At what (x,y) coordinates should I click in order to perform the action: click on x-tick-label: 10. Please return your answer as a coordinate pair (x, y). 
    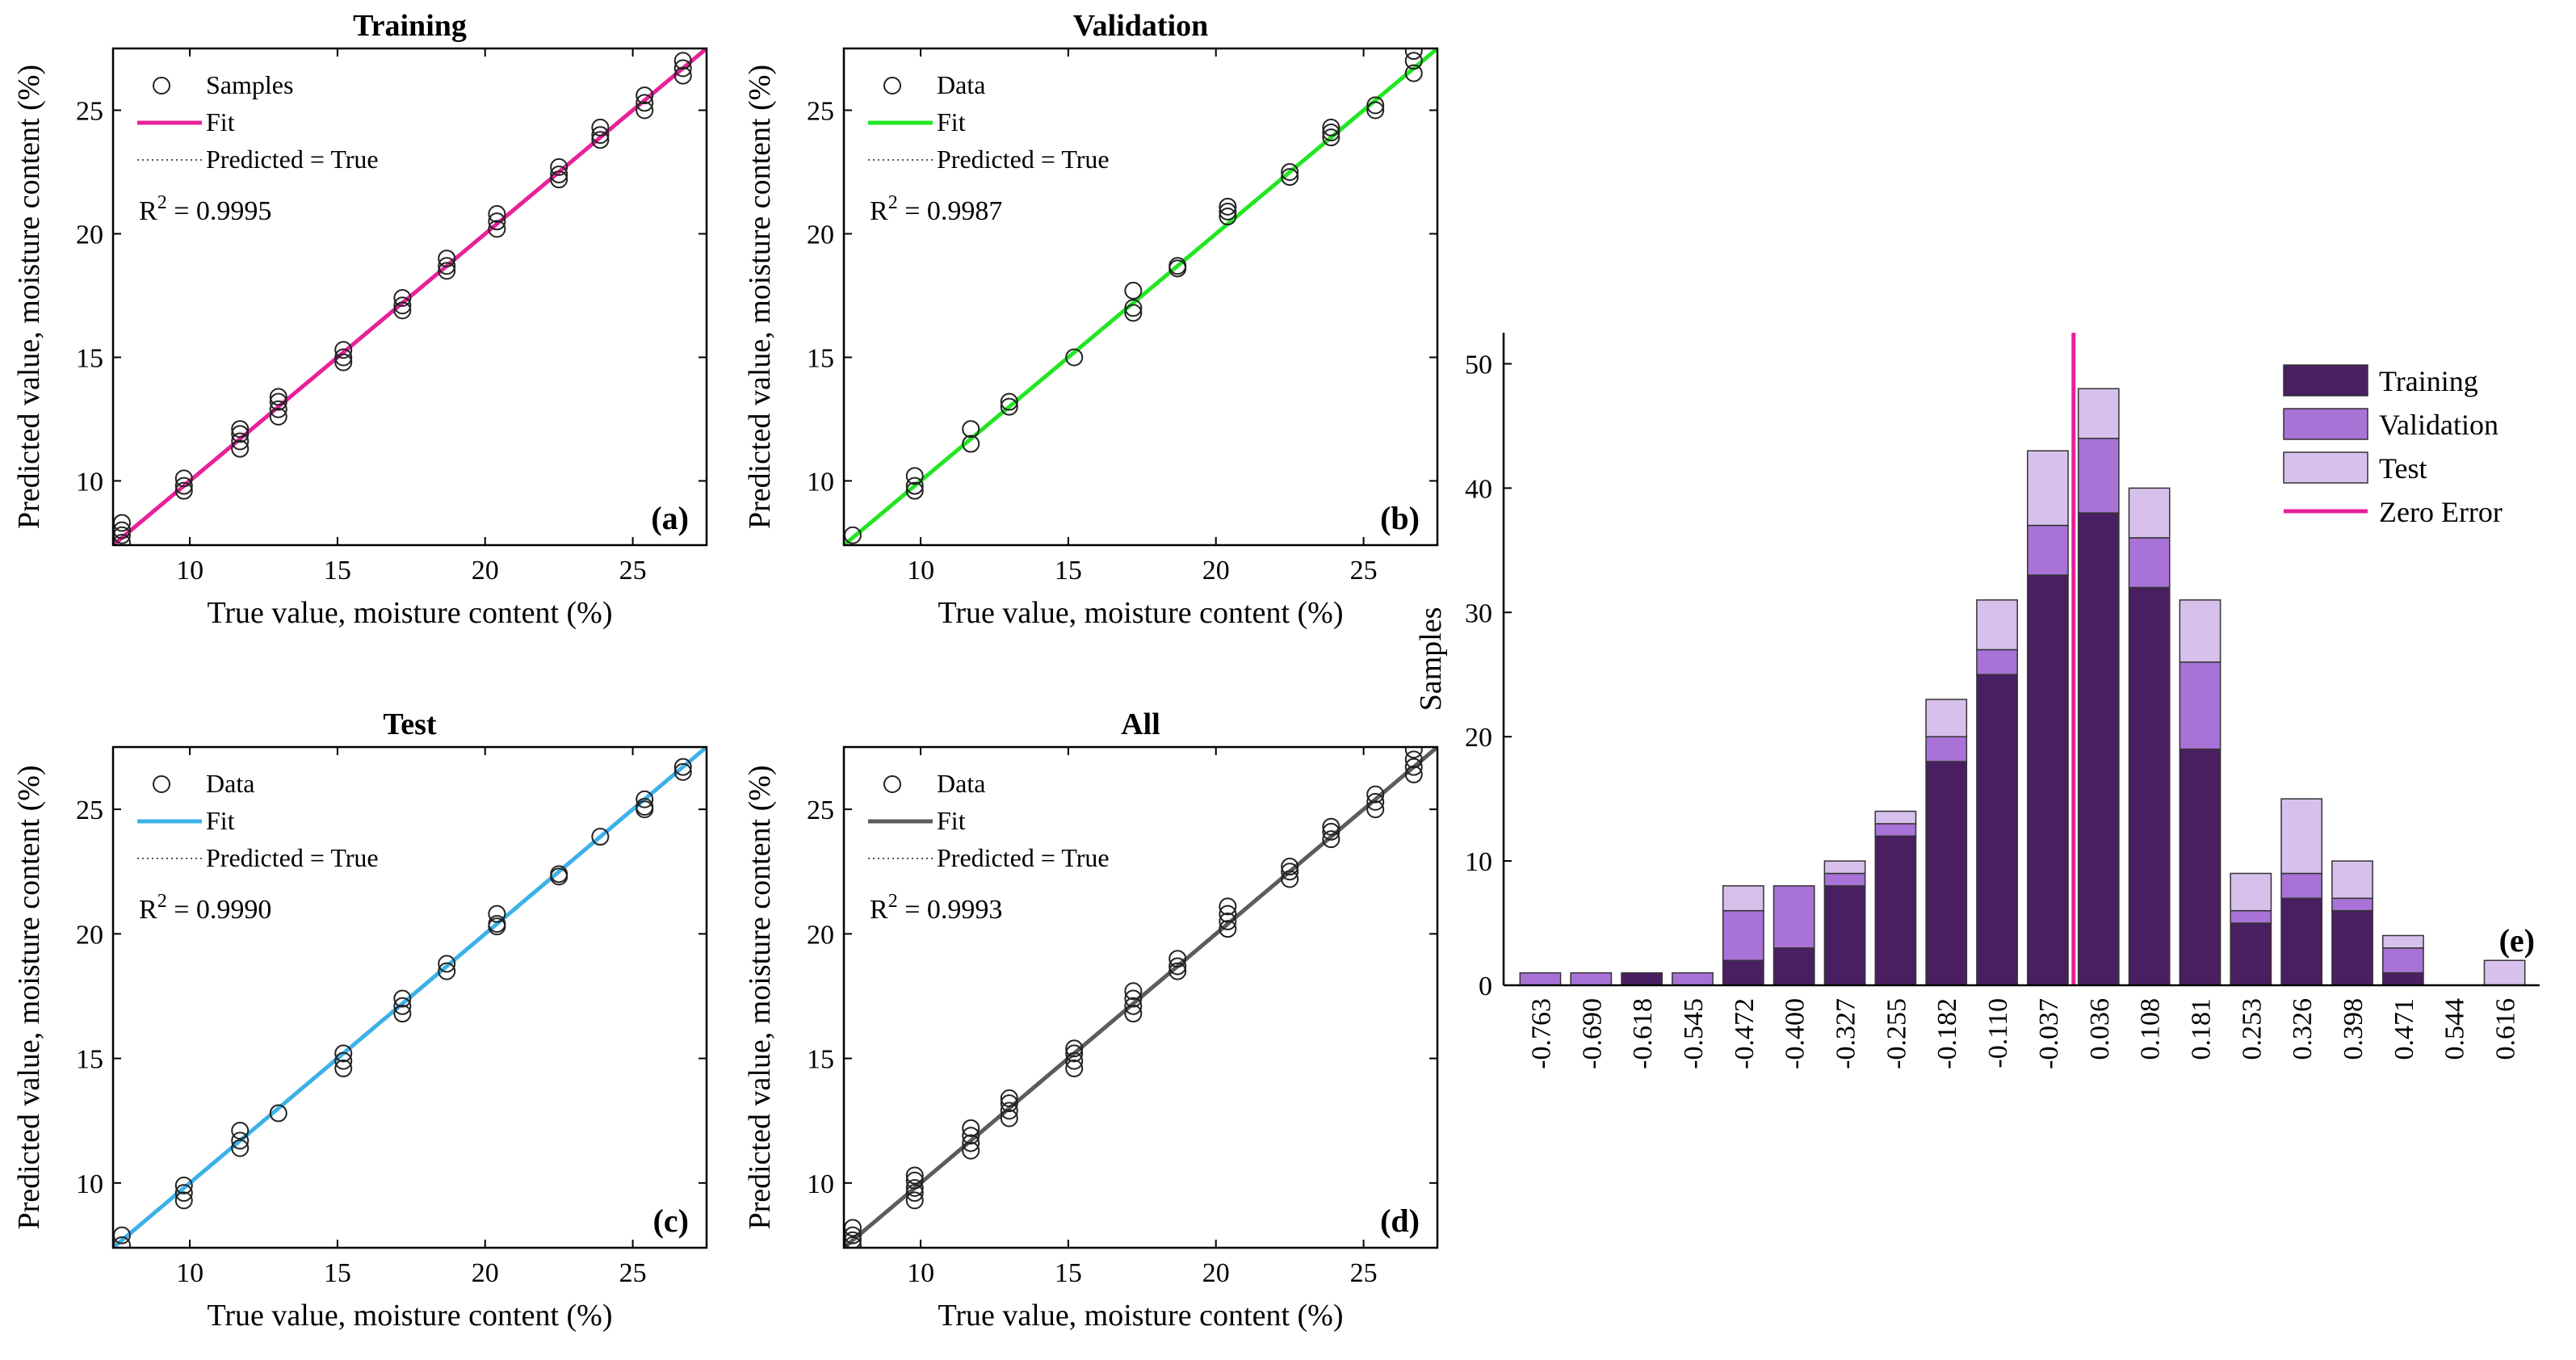
    Looking at the image, I should click on (189, 571).